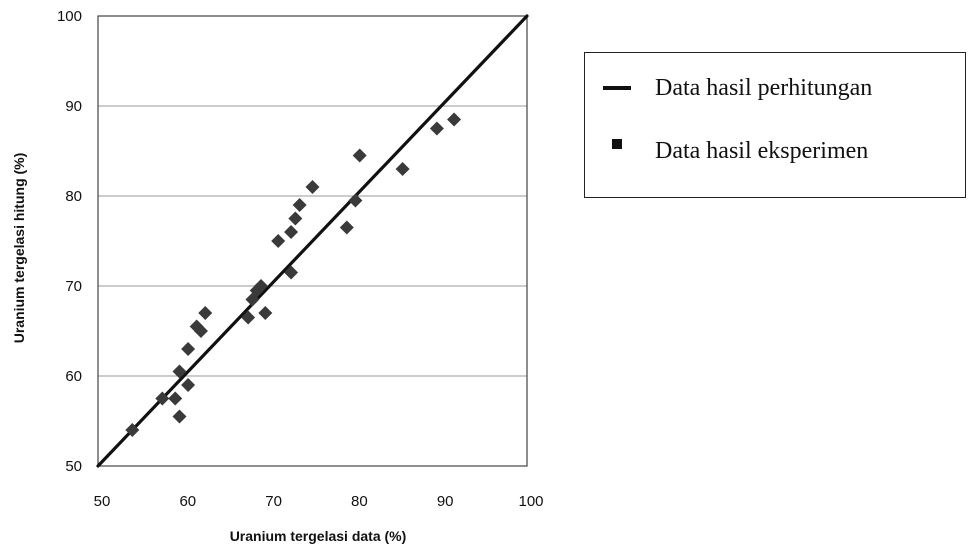 This screenshot has height=550, width=972. I want to click on legend-line-swatch, so click(617, 88).